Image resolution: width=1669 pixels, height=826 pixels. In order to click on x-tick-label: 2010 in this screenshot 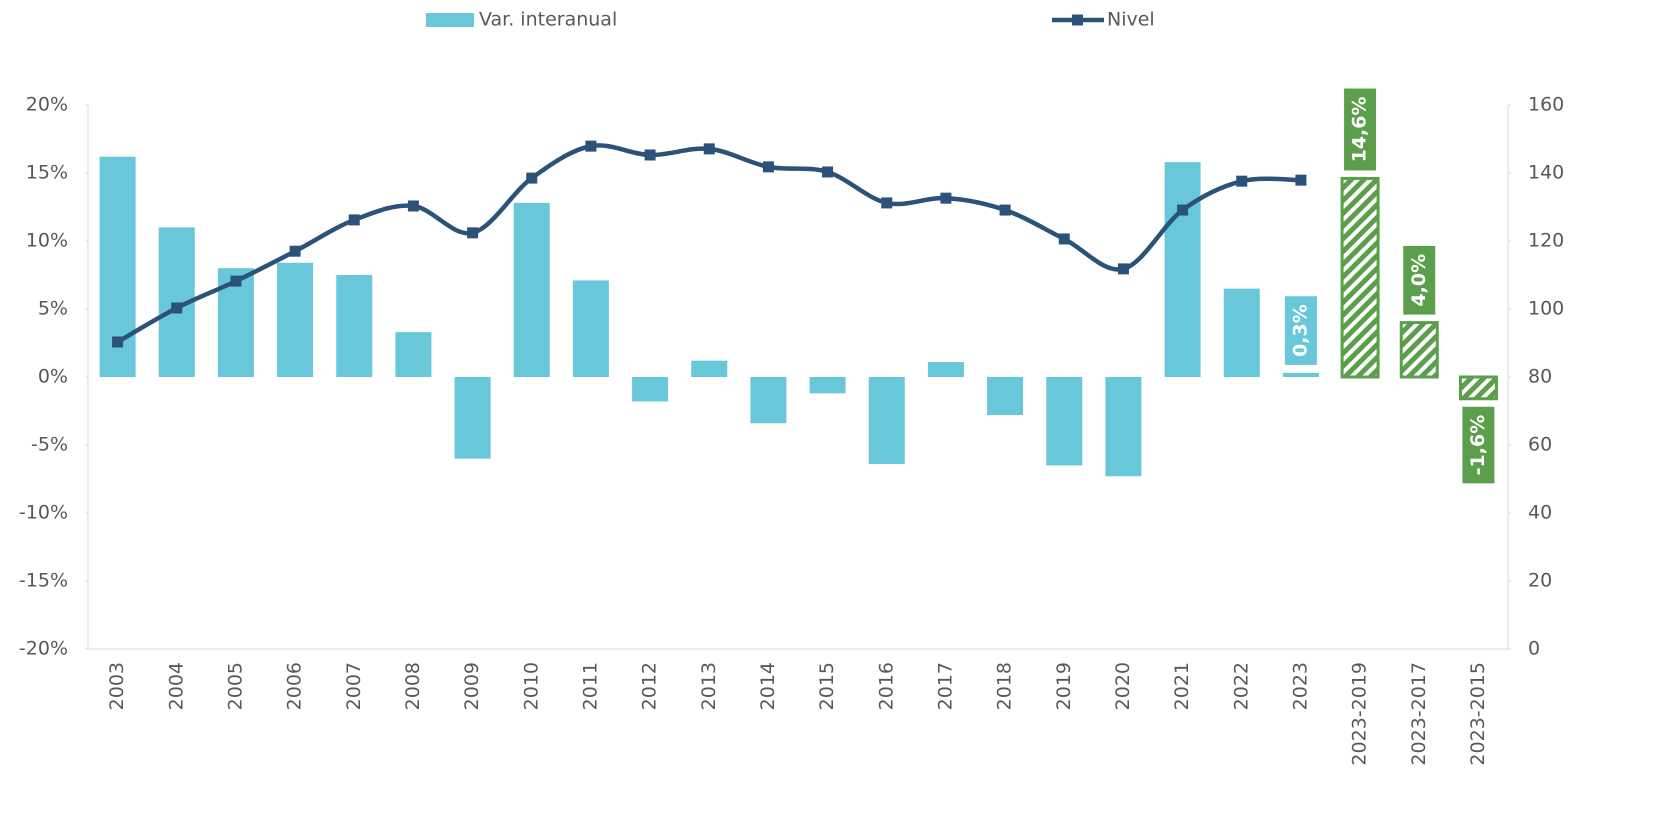, I will do `click(531, 686)`.